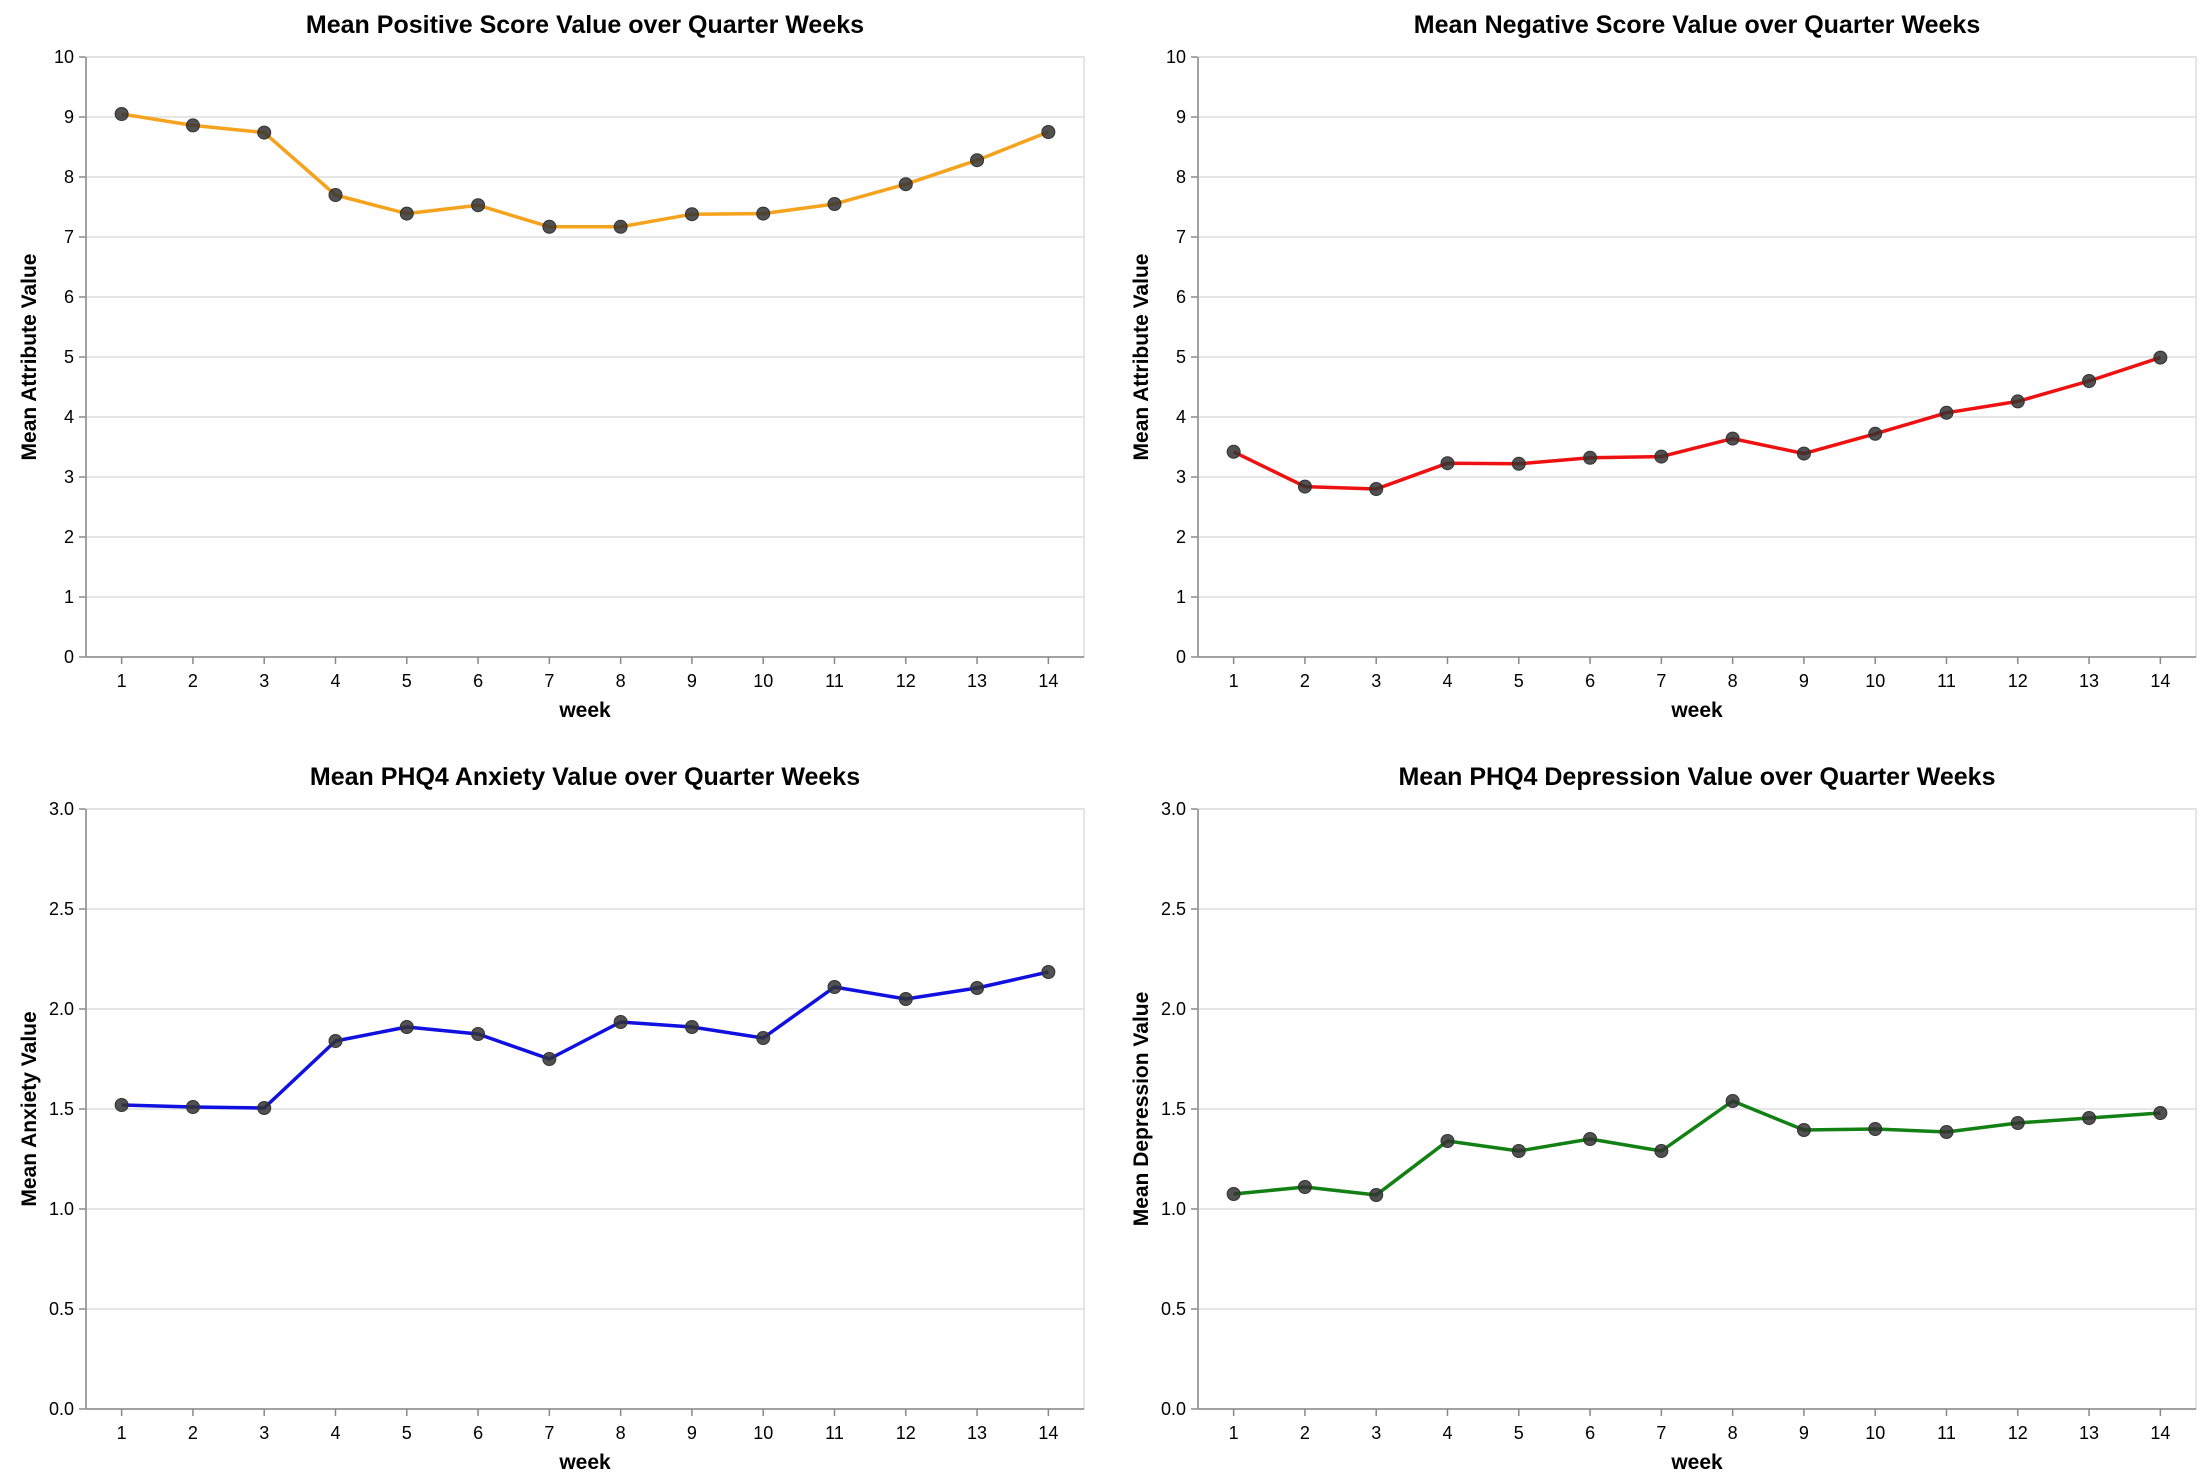 The height and width of the screenshot is (1484, 2212). I want to click on series-line-negative, so click(1696, 423).